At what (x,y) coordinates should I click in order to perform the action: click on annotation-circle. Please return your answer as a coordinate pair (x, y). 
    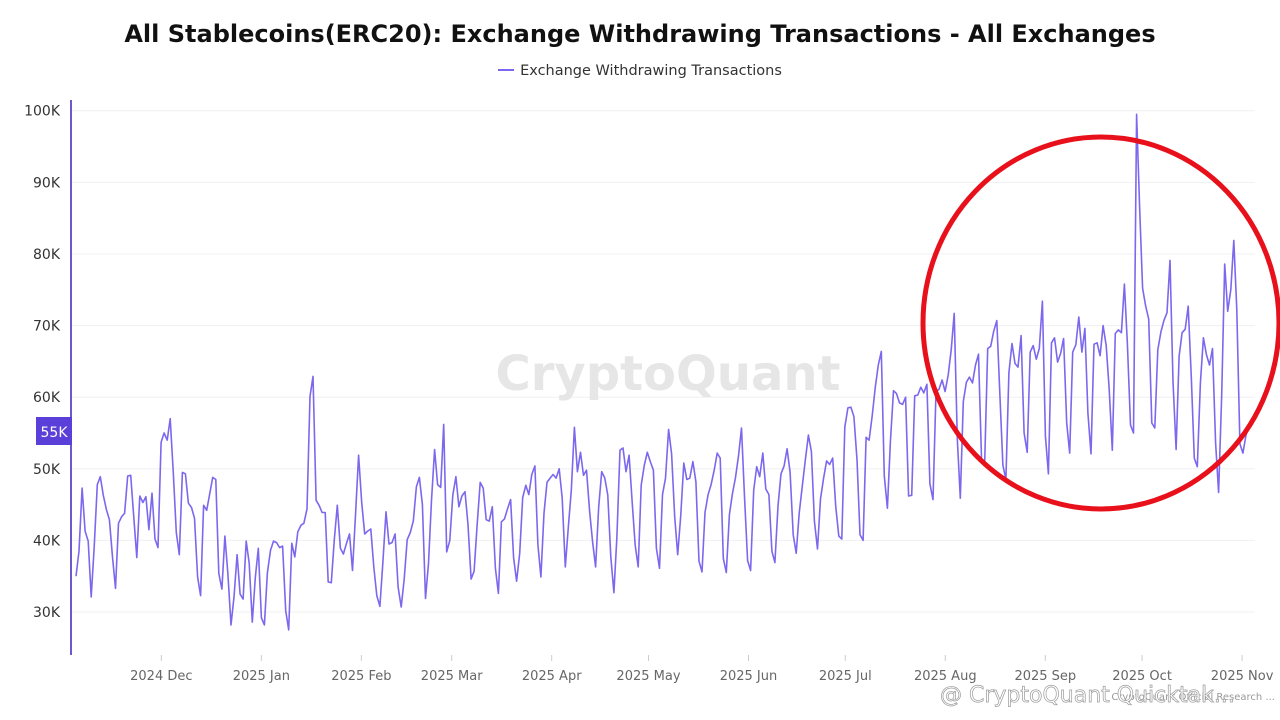
    Looking at the image, I should click on (1100, 323).